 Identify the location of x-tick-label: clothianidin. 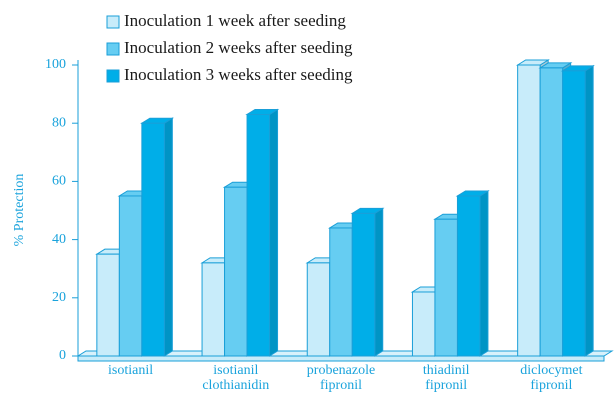
(235, 385).